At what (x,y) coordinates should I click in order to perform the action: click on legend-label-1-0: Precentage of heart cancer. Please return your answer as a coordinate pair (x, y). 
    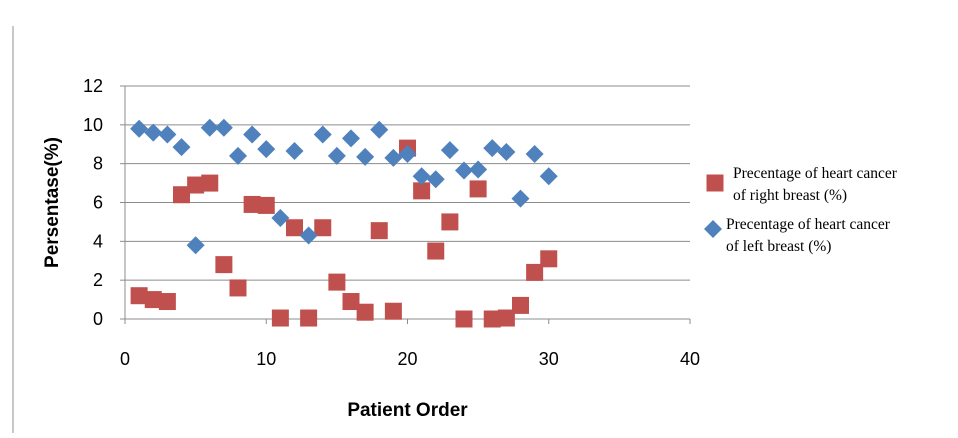
    Looking at the image, I should click on (808, 224).